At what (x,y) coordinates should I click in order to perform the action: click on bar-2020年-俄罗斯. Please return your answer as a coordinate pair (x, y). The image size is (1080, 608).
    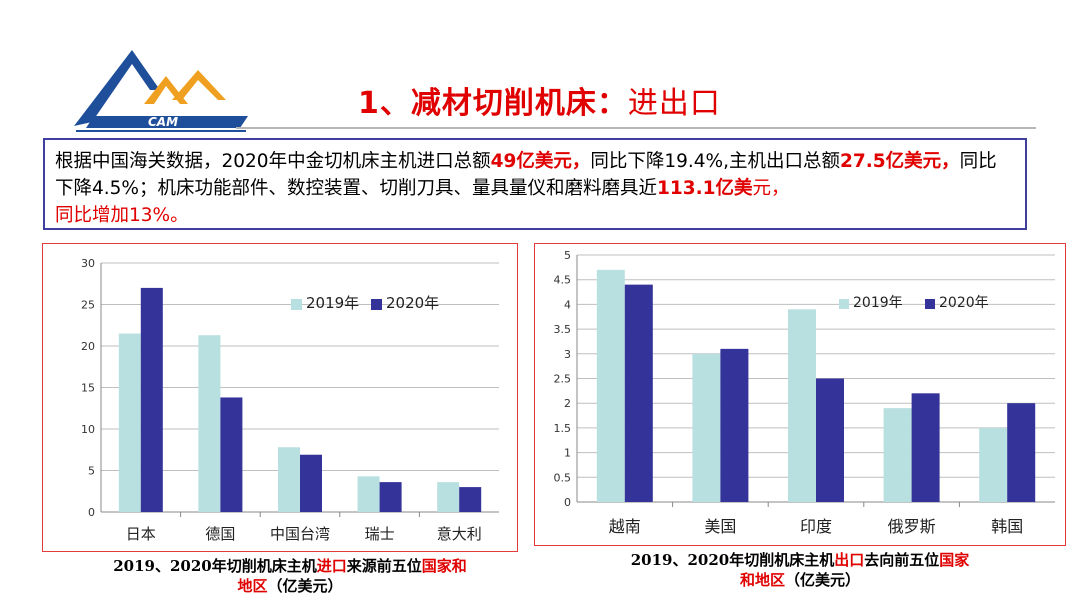
    Looking at the image, I should click on (925, 447).